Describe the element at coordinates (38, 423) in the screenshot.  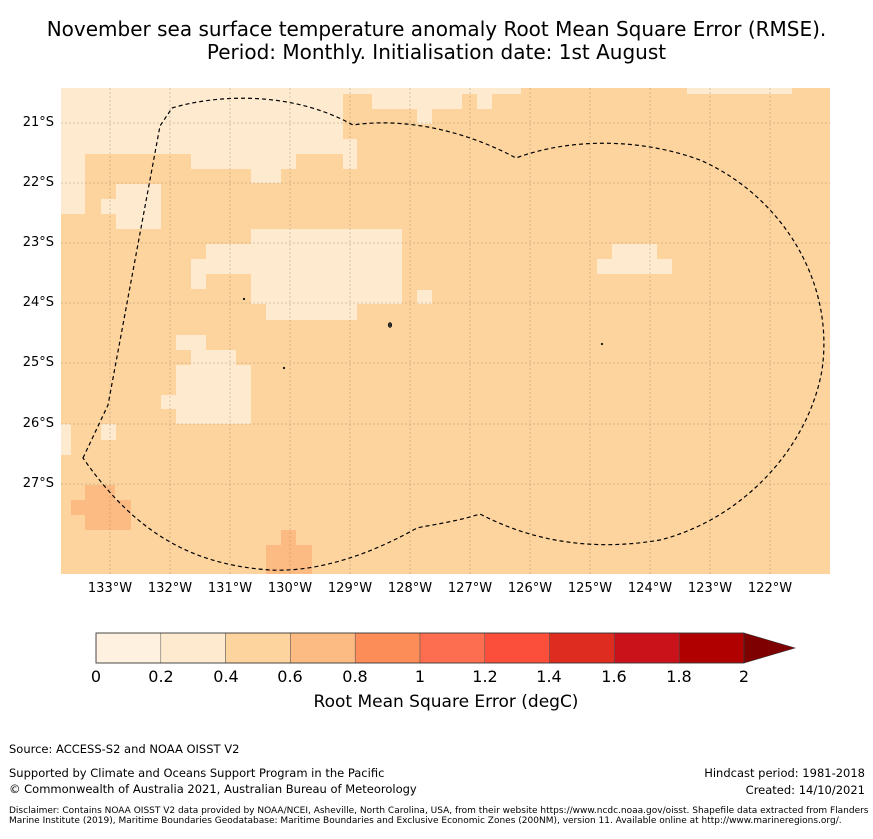
I see `lat-label-26s: 26°S` at that location.